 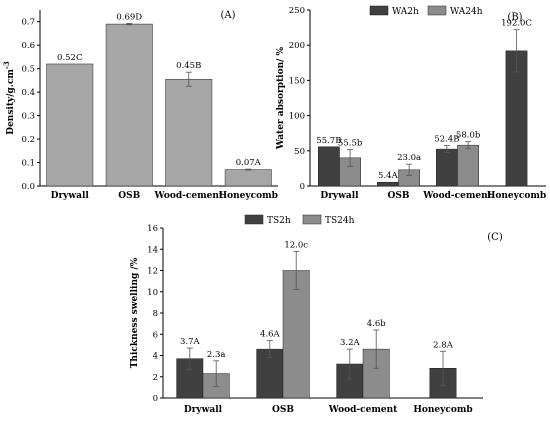 I want to click on y-tick-label: 16, so click(x=152, y=229).